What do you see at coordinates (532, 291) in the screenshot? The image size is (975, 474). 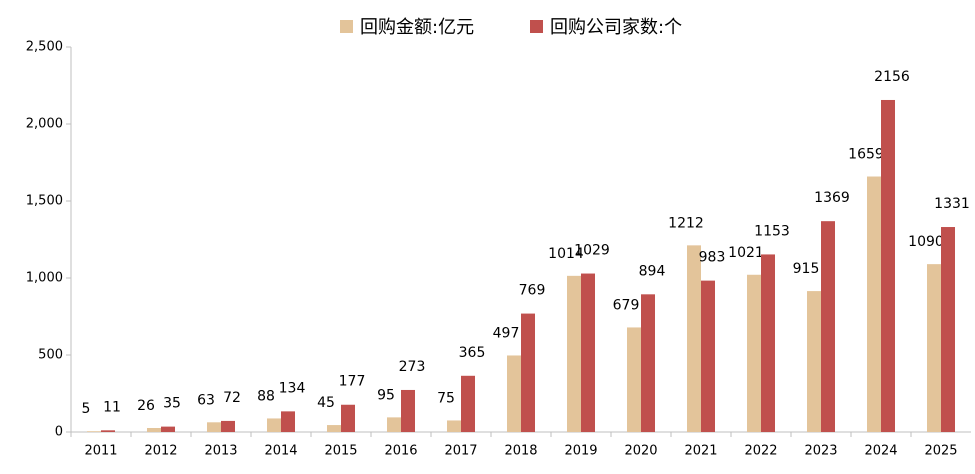 I see `value-label: 769` at bounding box center [532, 291].